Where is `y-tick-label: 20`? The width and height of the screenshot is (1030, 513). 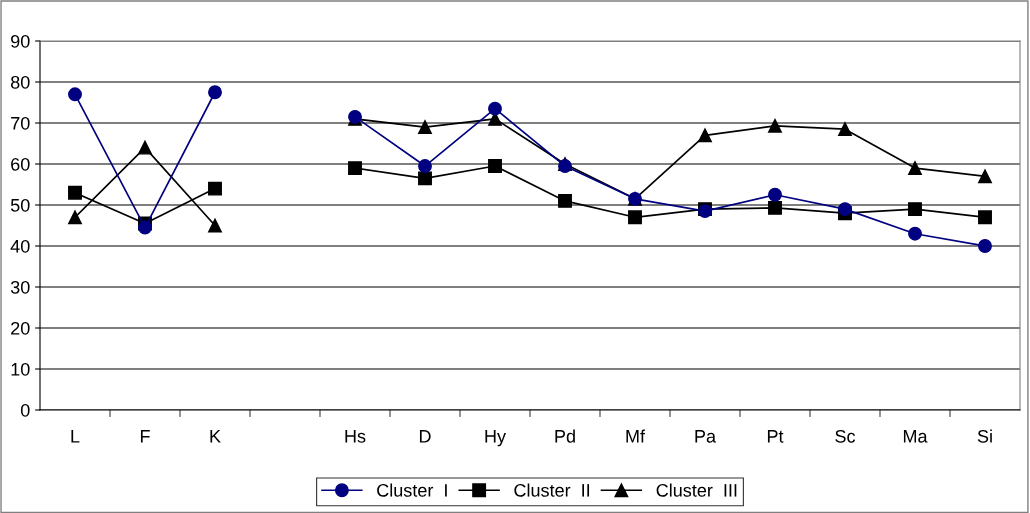
y-tick-label: 20 is located at coordinates (20, 328).